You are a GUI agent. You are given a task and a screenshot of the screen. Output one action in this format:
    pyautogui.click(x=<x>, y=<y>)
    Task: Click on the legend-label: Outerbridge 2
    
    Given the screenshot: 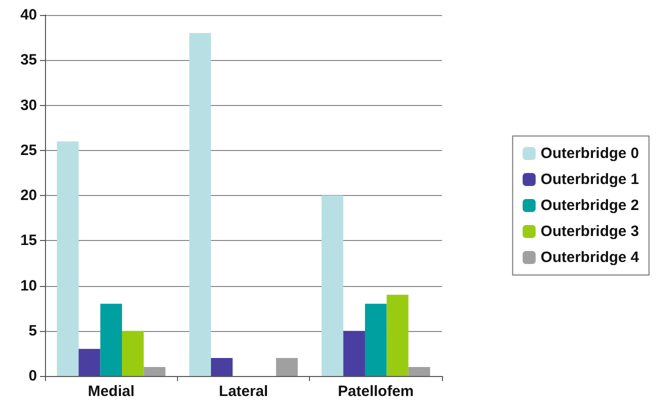 What is the action you would take?
    pyautogui.click(x=590, y=205)
    